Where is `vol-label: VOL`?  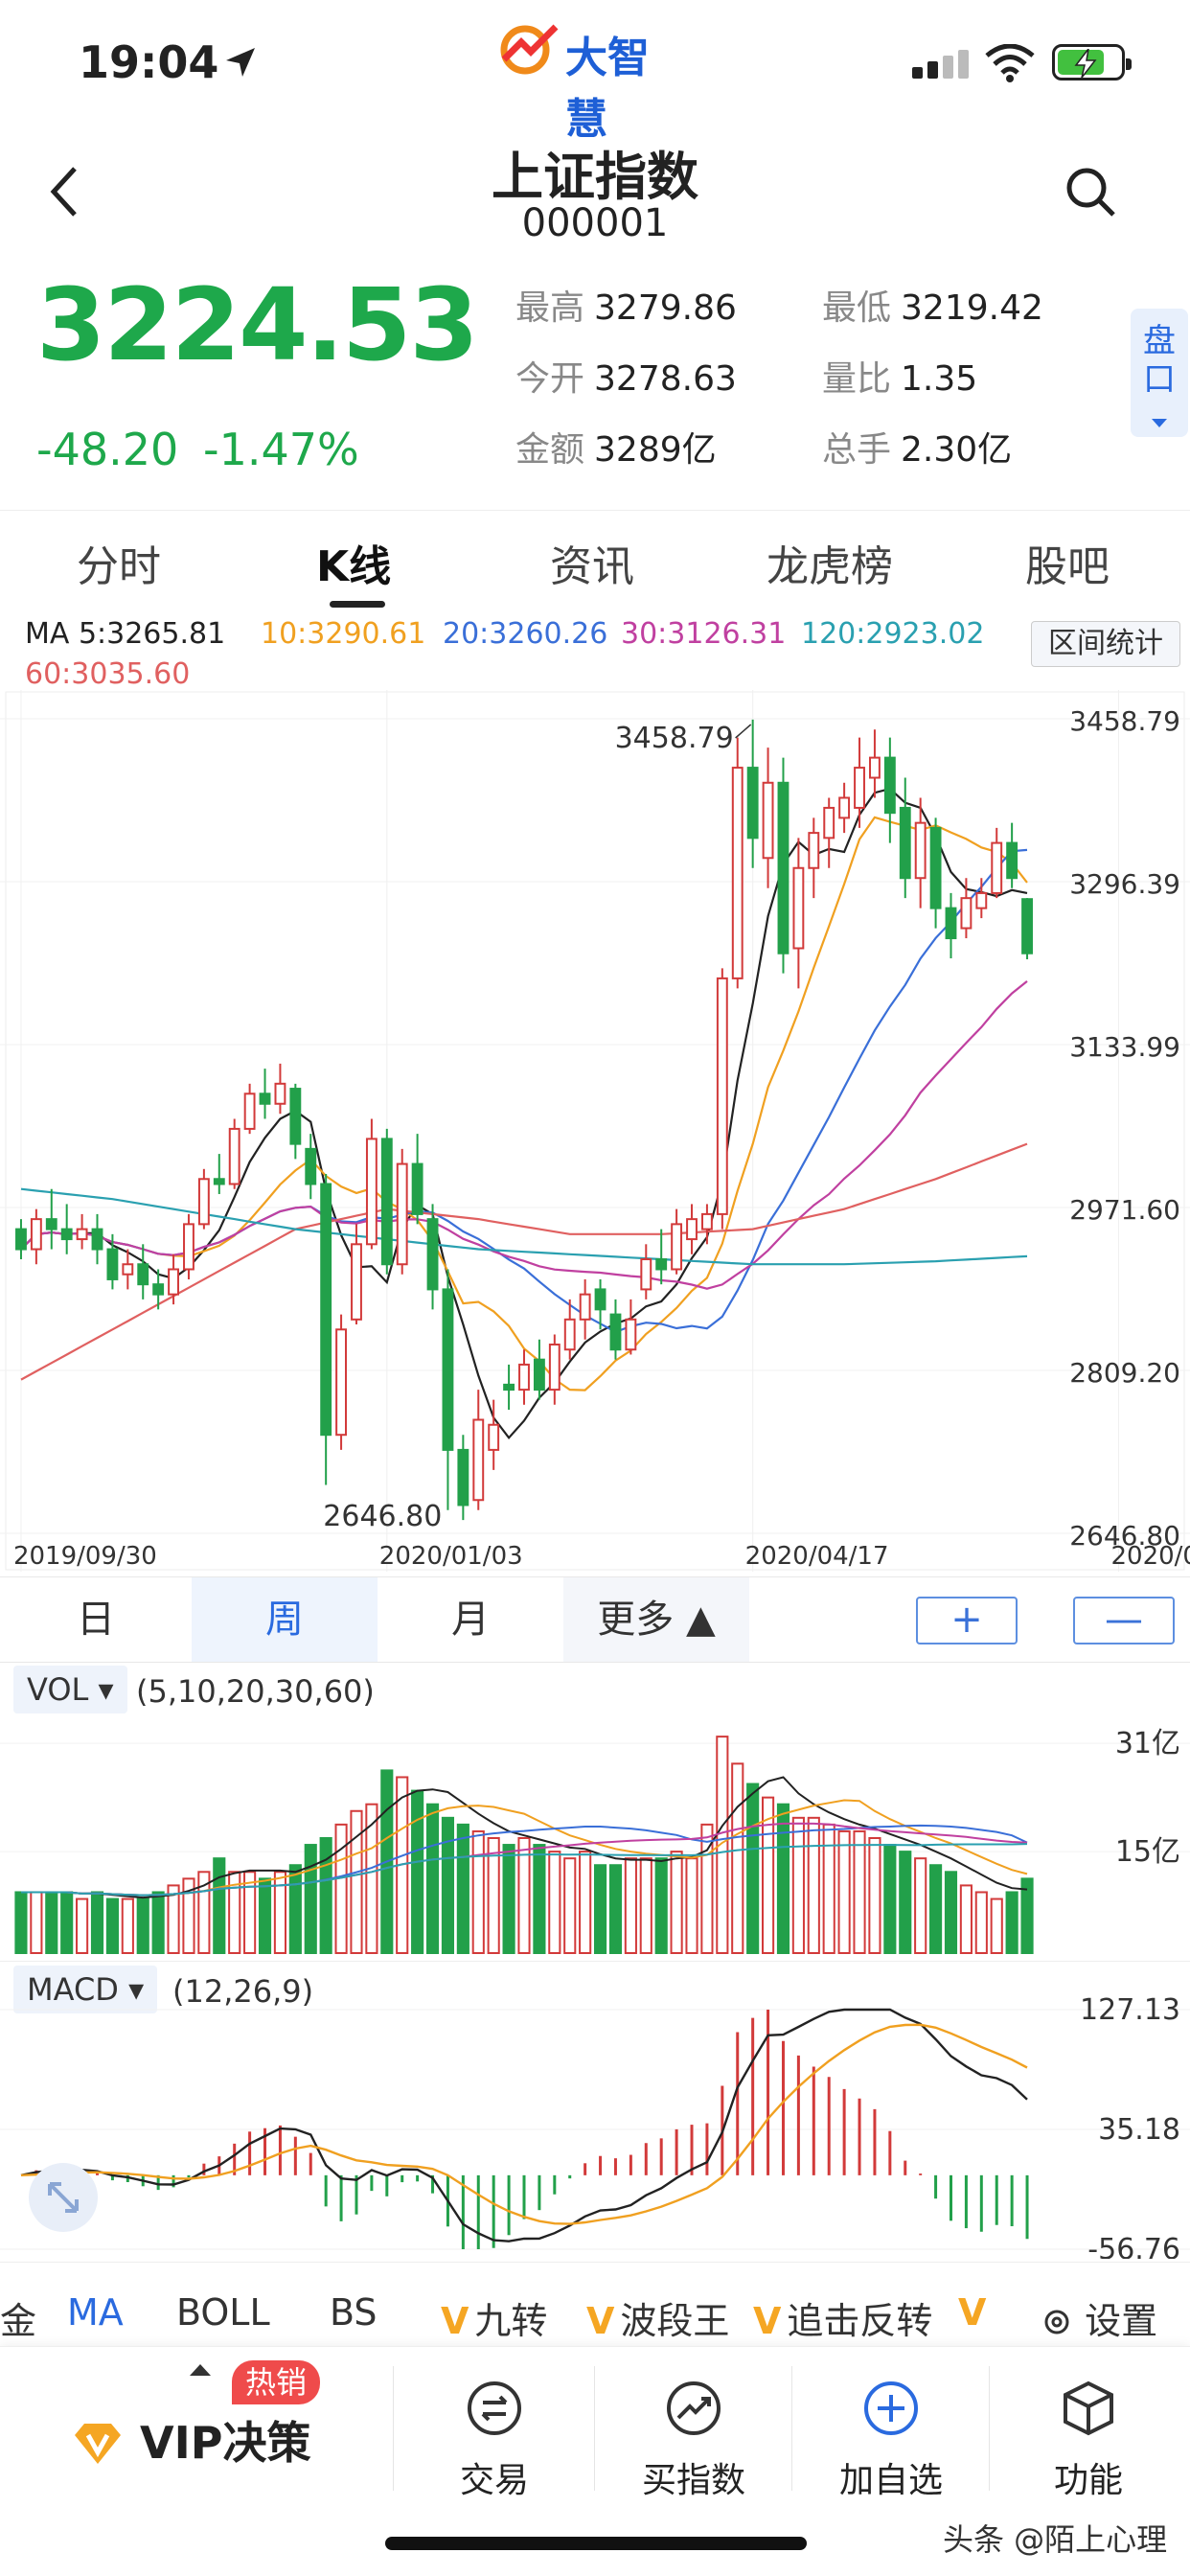 vol-label: VOL is located at coordinates (58, 1690).